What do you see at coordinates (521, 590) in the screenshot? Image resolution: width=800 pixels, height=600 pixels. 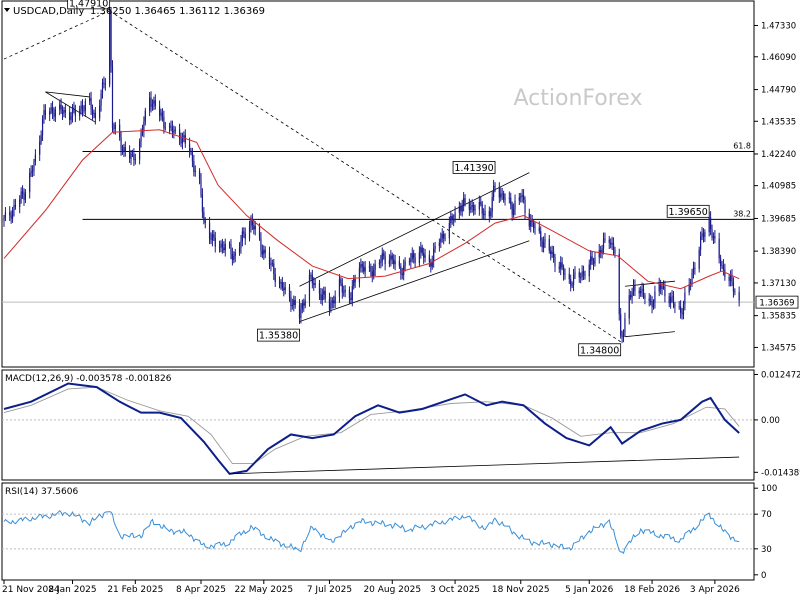 I see `x-tick-label: 18 Nov 2025` at bounding box center [521, 590].